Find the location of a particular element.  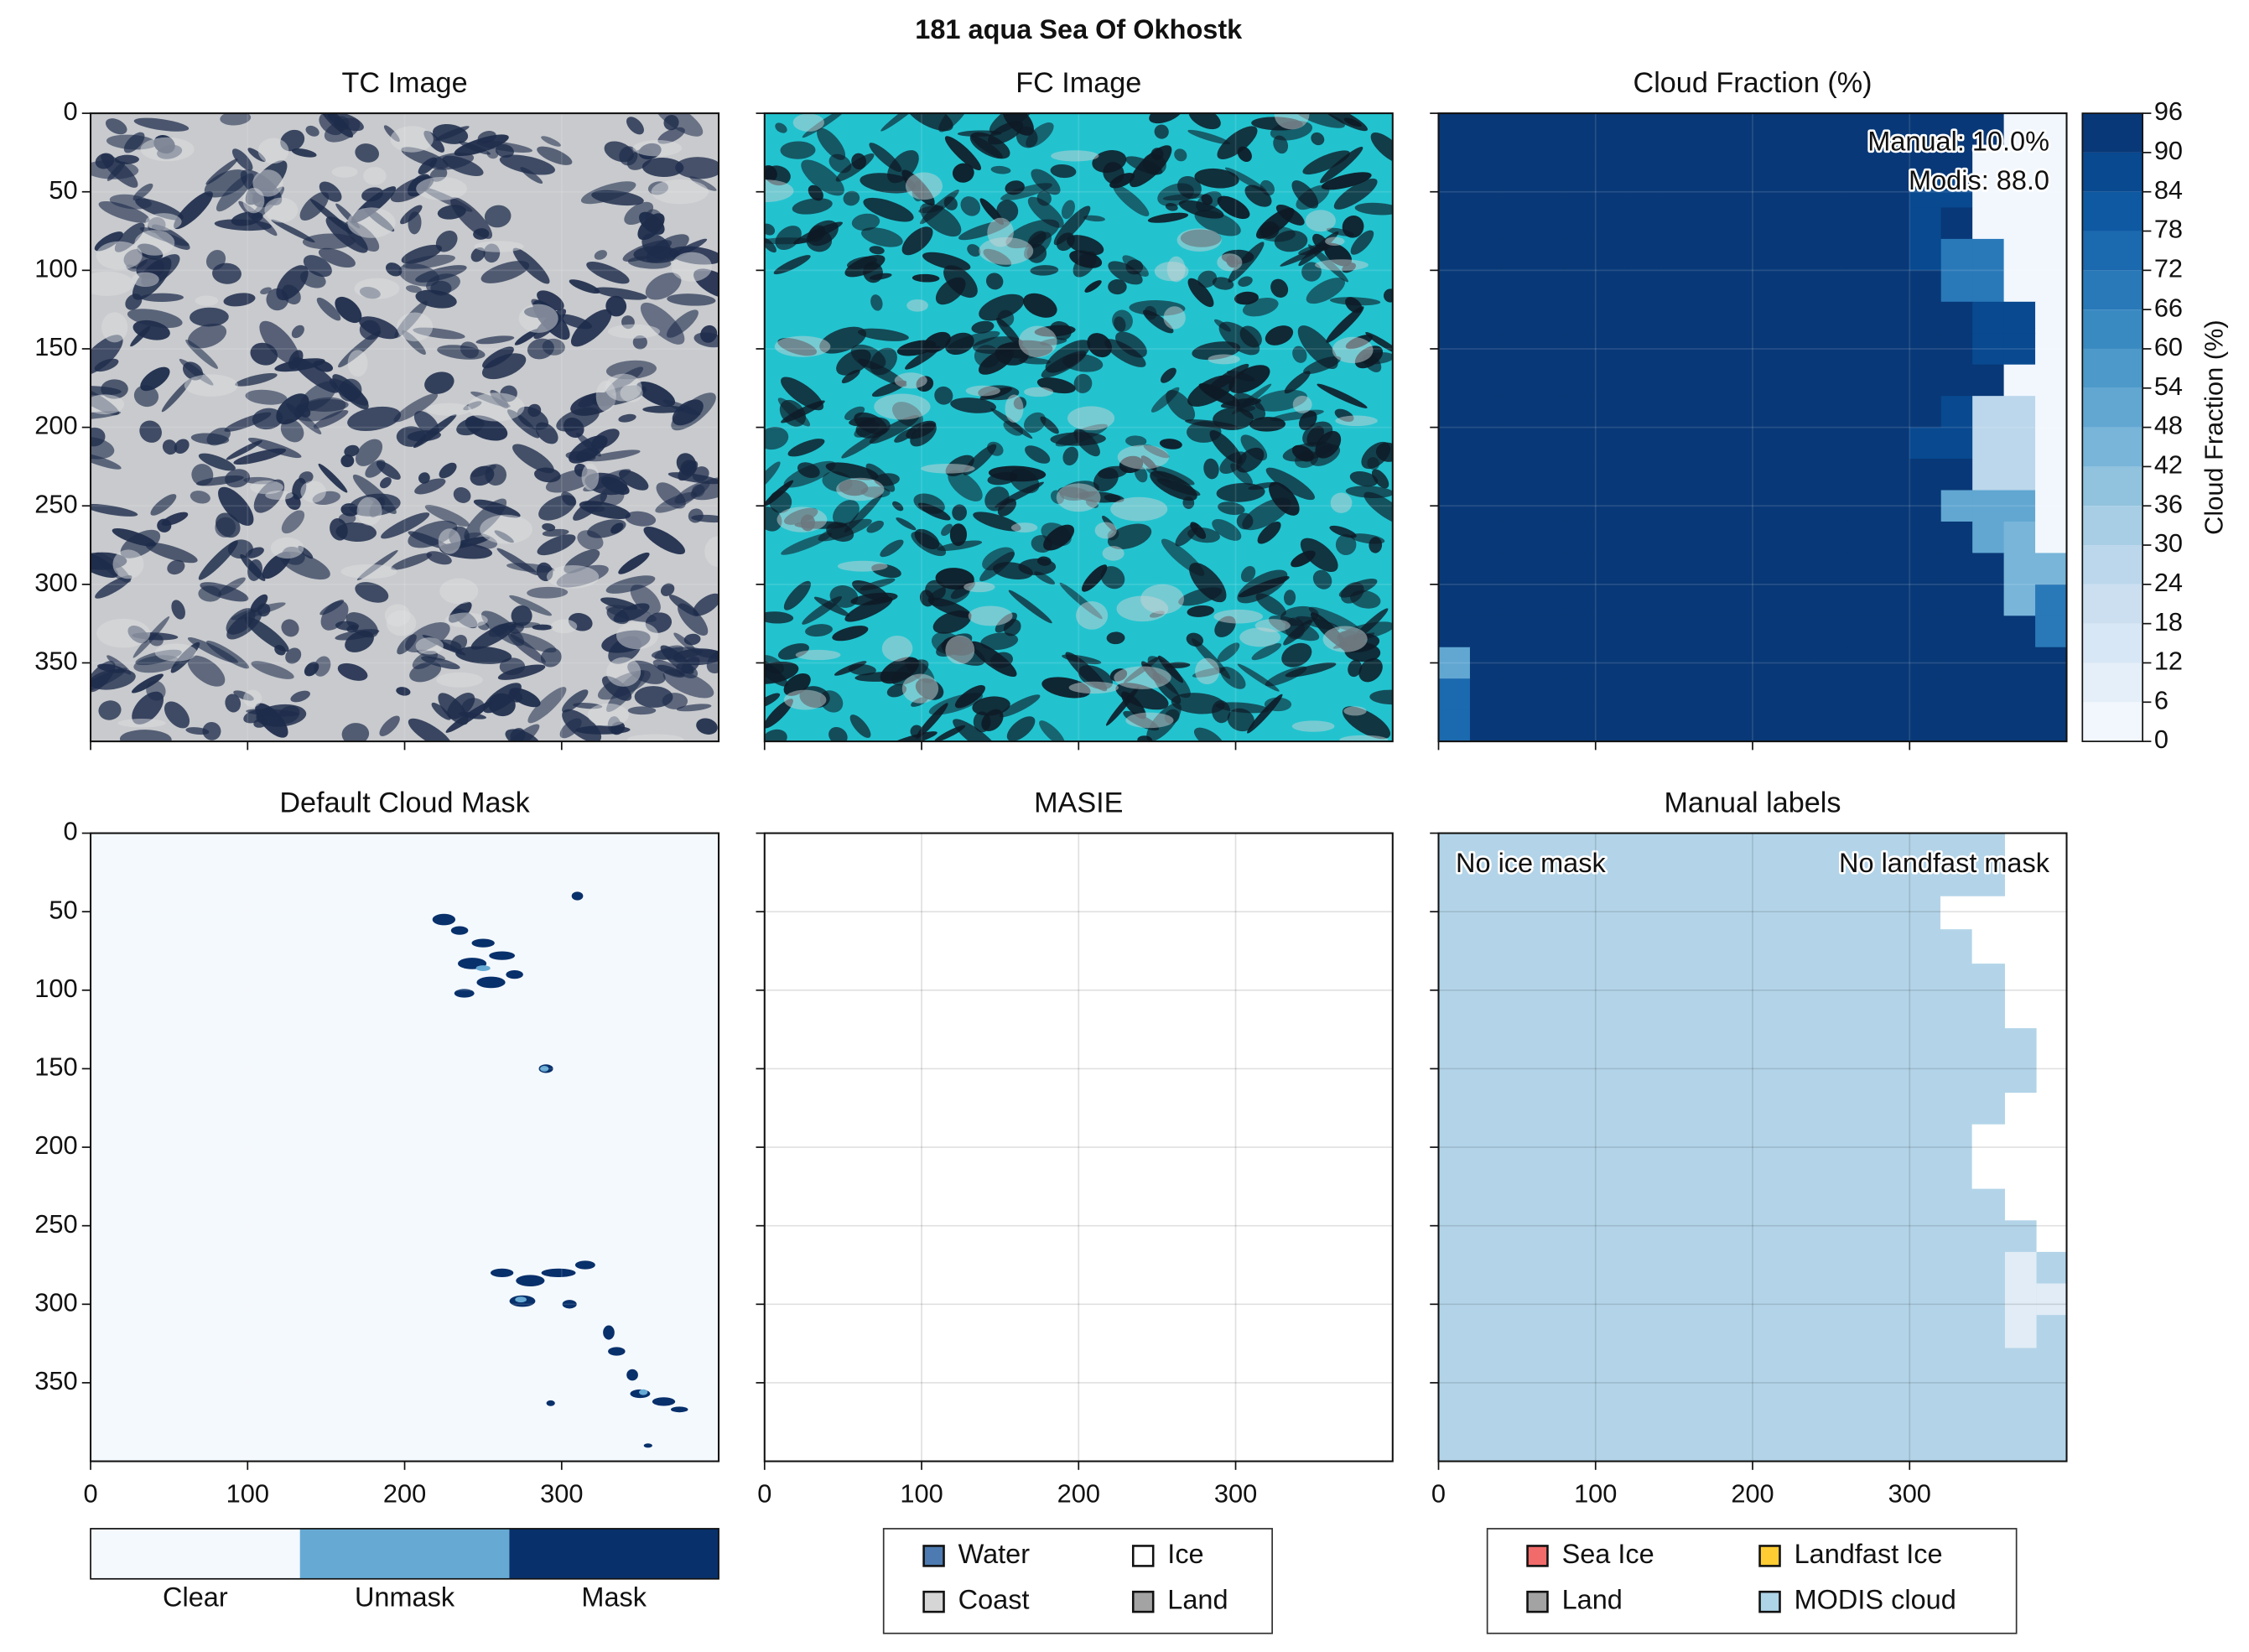

colorbar-tick-label: 24 is located at coordinates (2168, 582).